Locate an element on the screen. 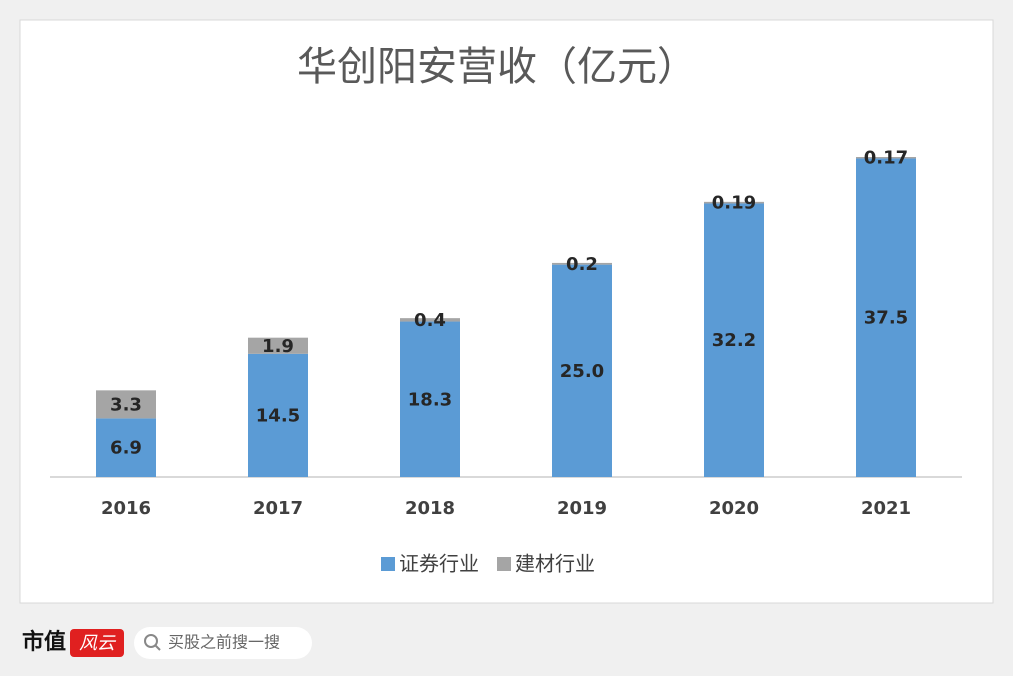 The image size is (1013, 676). value-label: 37.5 is located at coordinates (886, 318).